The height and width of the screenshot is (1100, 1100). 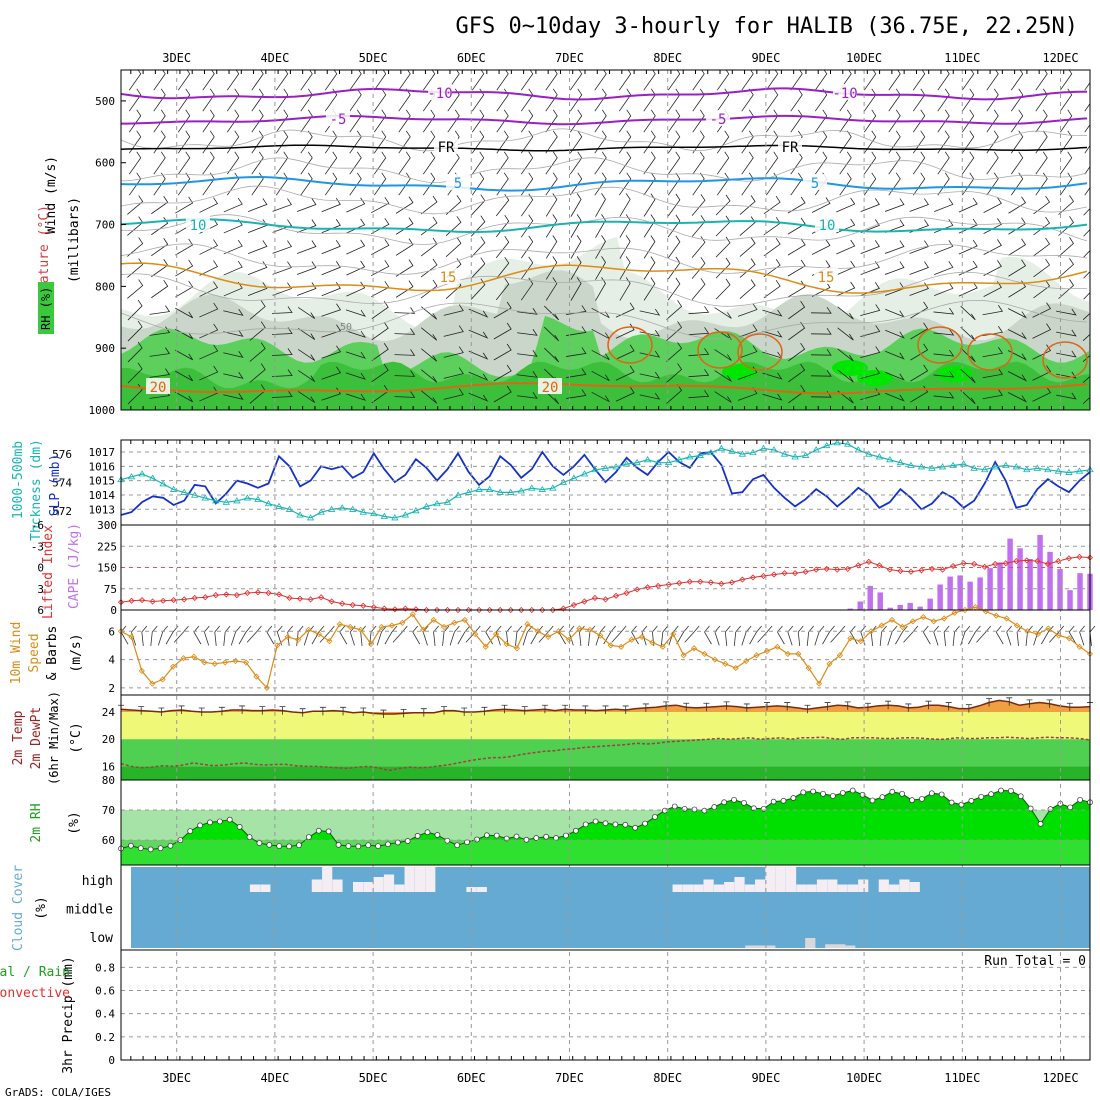 I want to click on temp-band-below16, so click(x=605, y=773).